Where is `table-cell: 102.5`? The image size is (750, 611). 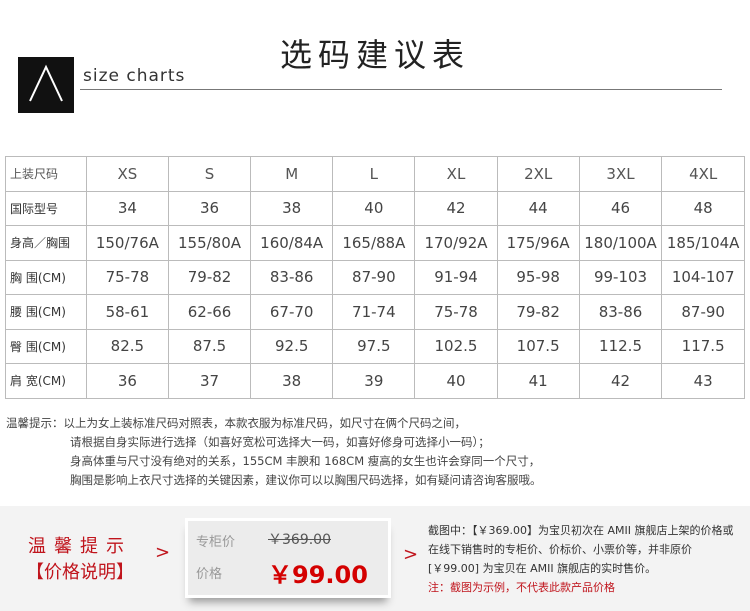
table-cell: 102.5 is located at coordinates (456, 346).